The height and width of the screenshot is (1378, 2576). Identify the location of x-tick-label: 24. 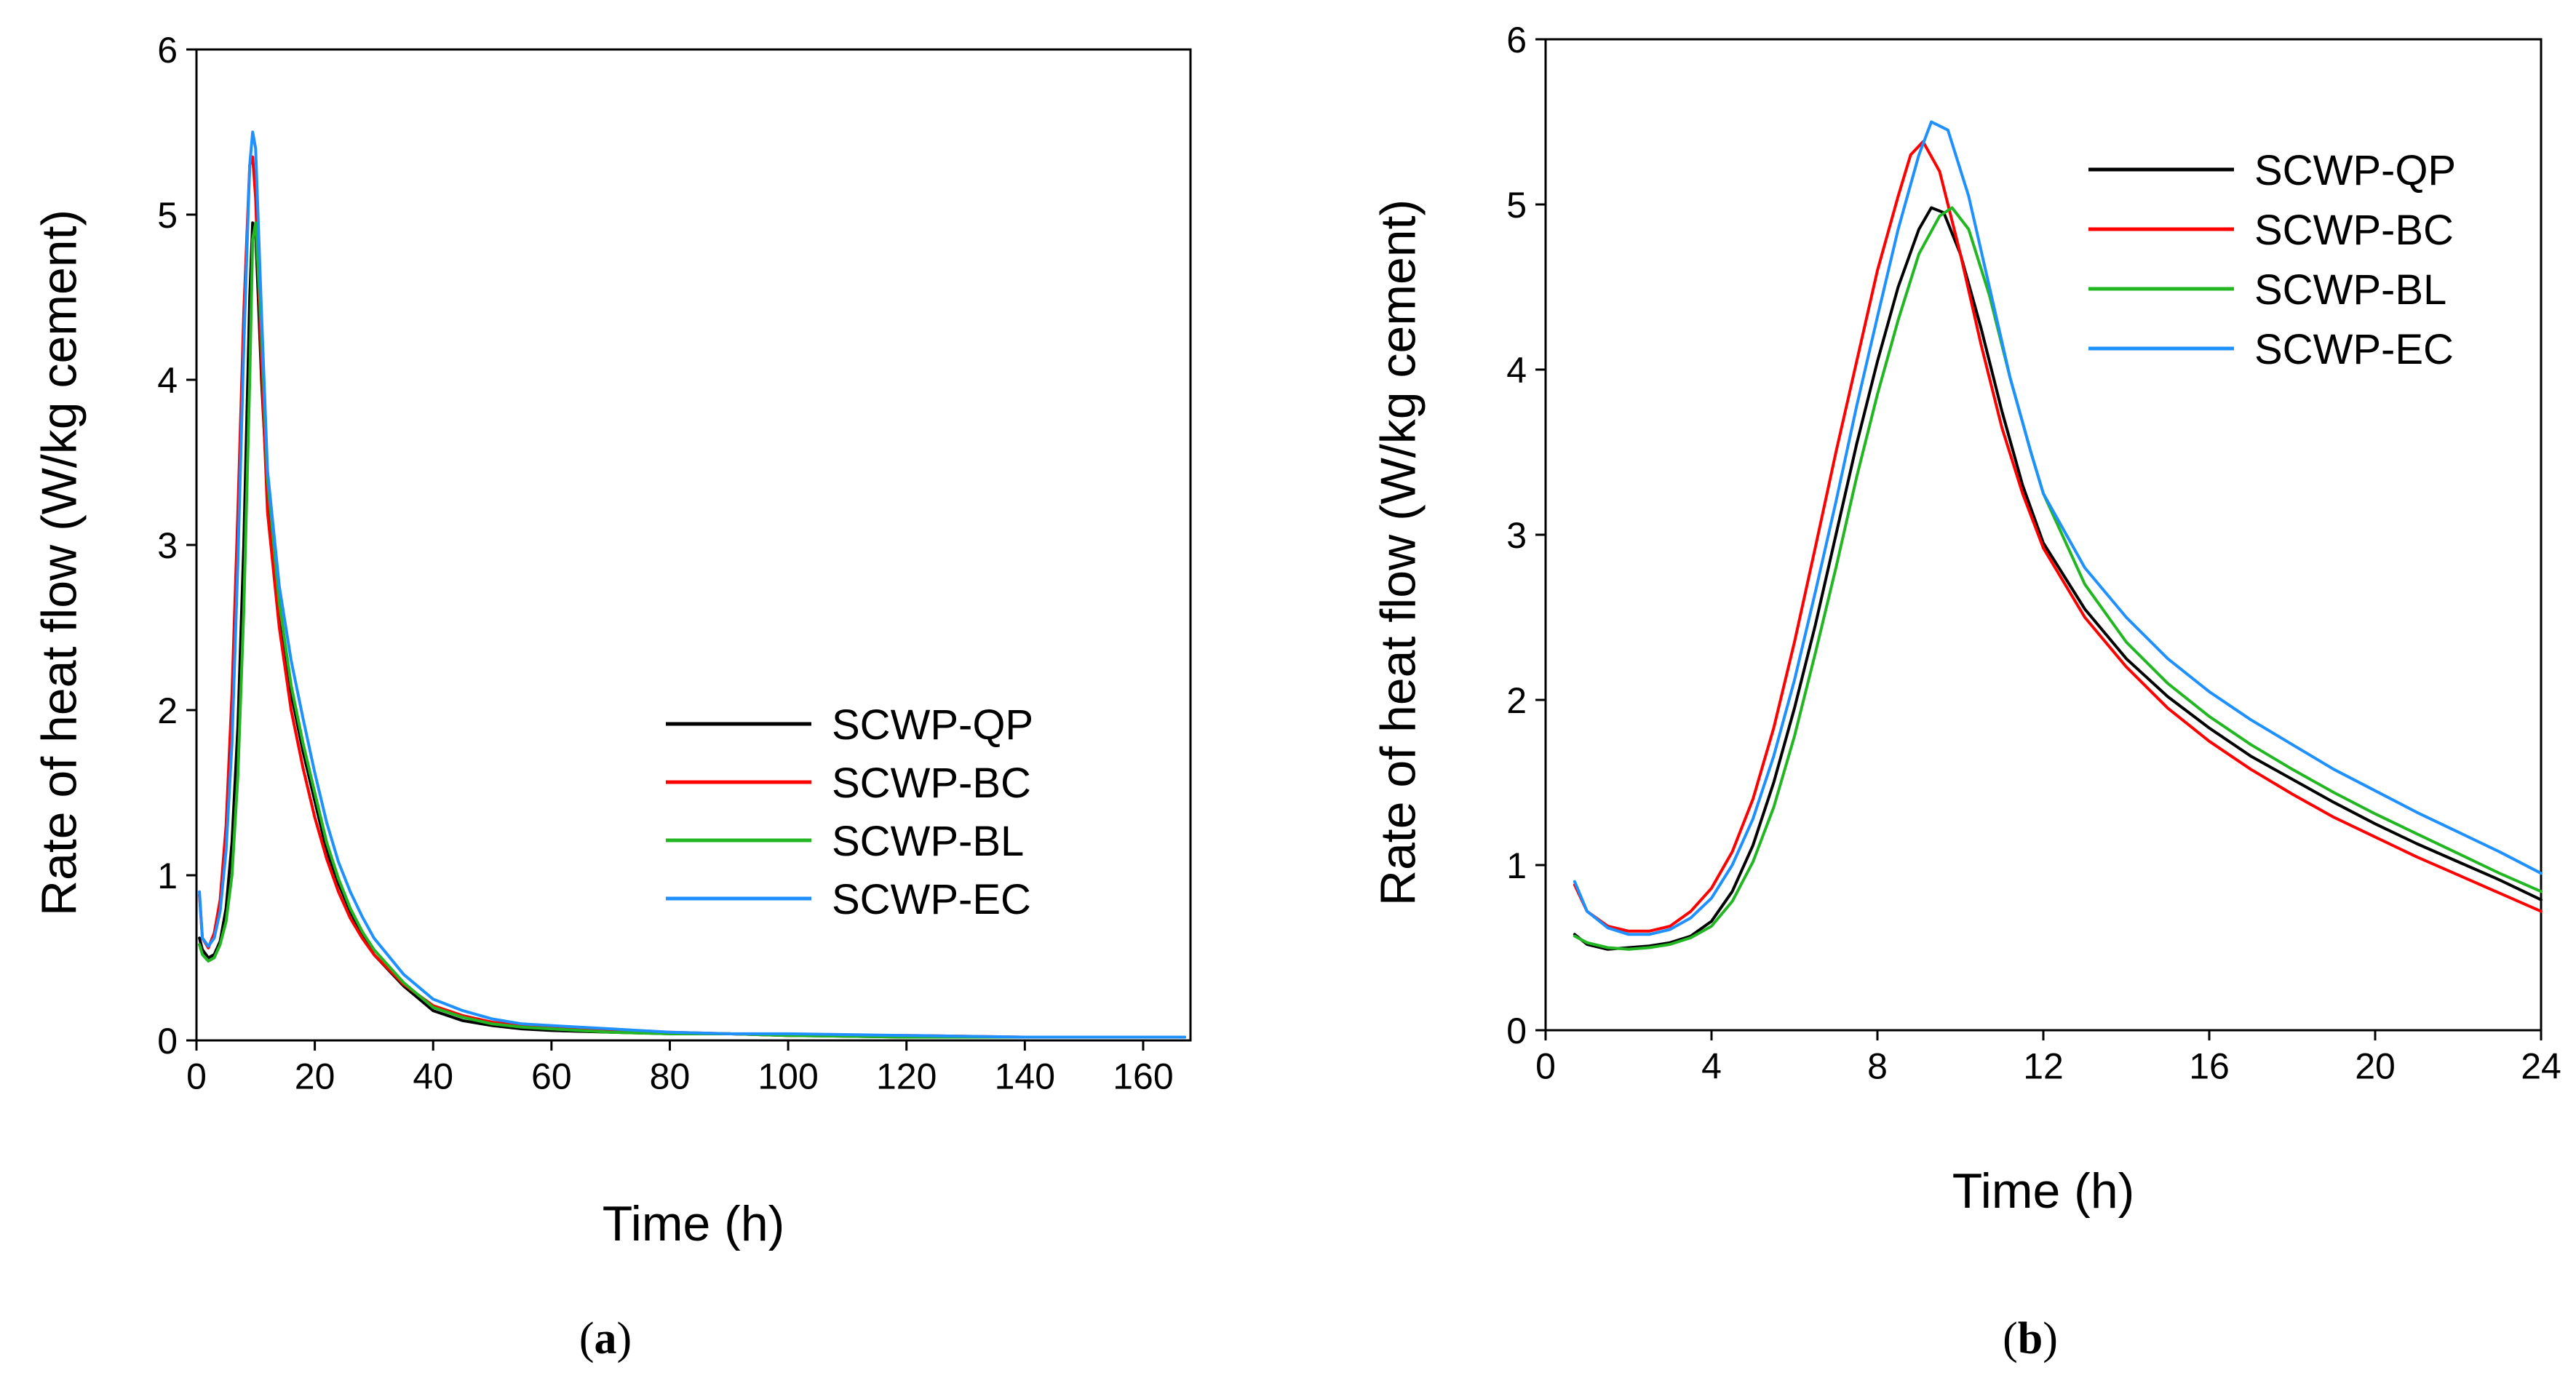
(2541, 1066).